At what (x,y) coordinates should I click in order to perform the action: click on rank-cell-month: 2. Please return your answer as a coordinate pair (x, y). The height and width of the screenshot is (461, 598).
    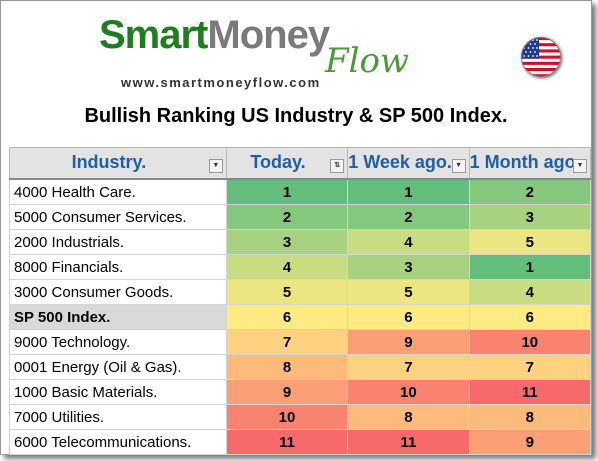
    Looking at the image, I should click on (530, 191).